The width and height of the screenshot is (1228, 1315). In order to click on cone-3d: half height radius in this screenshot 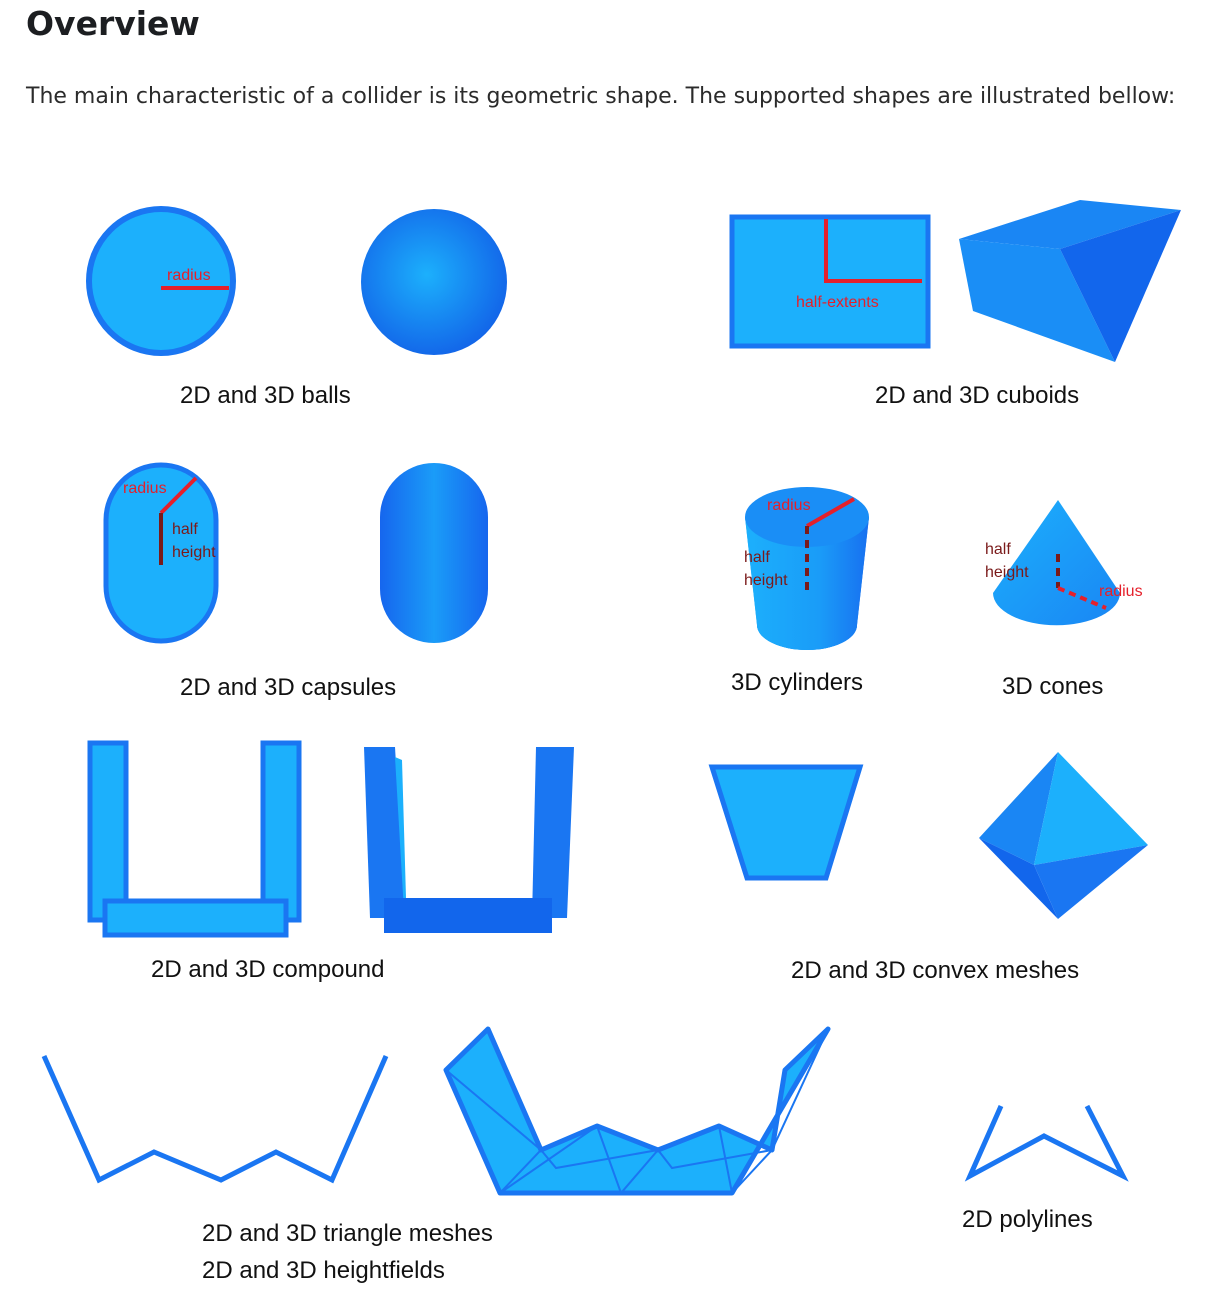, I will do `click(1064, 563)`.